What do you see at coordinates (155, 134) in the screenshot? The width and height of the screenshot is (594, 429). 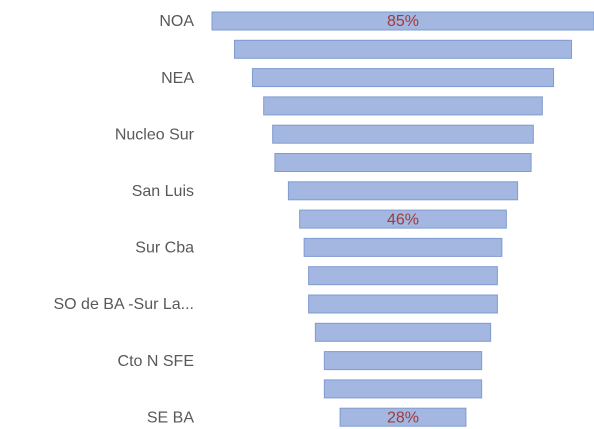 I see `category-label: Nucleo Sur` at bounding box center [155, 134].